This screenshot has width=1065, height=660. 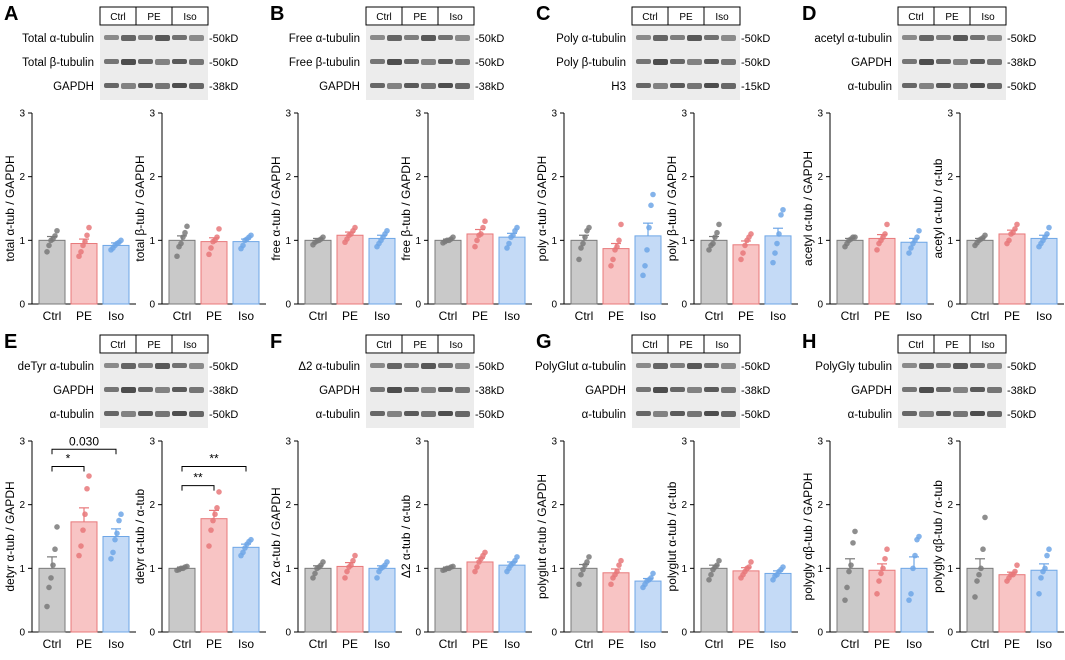 I want to click on y-axis-label: polygly αβ-tub / GAPDH, so click(x=808, y=537).